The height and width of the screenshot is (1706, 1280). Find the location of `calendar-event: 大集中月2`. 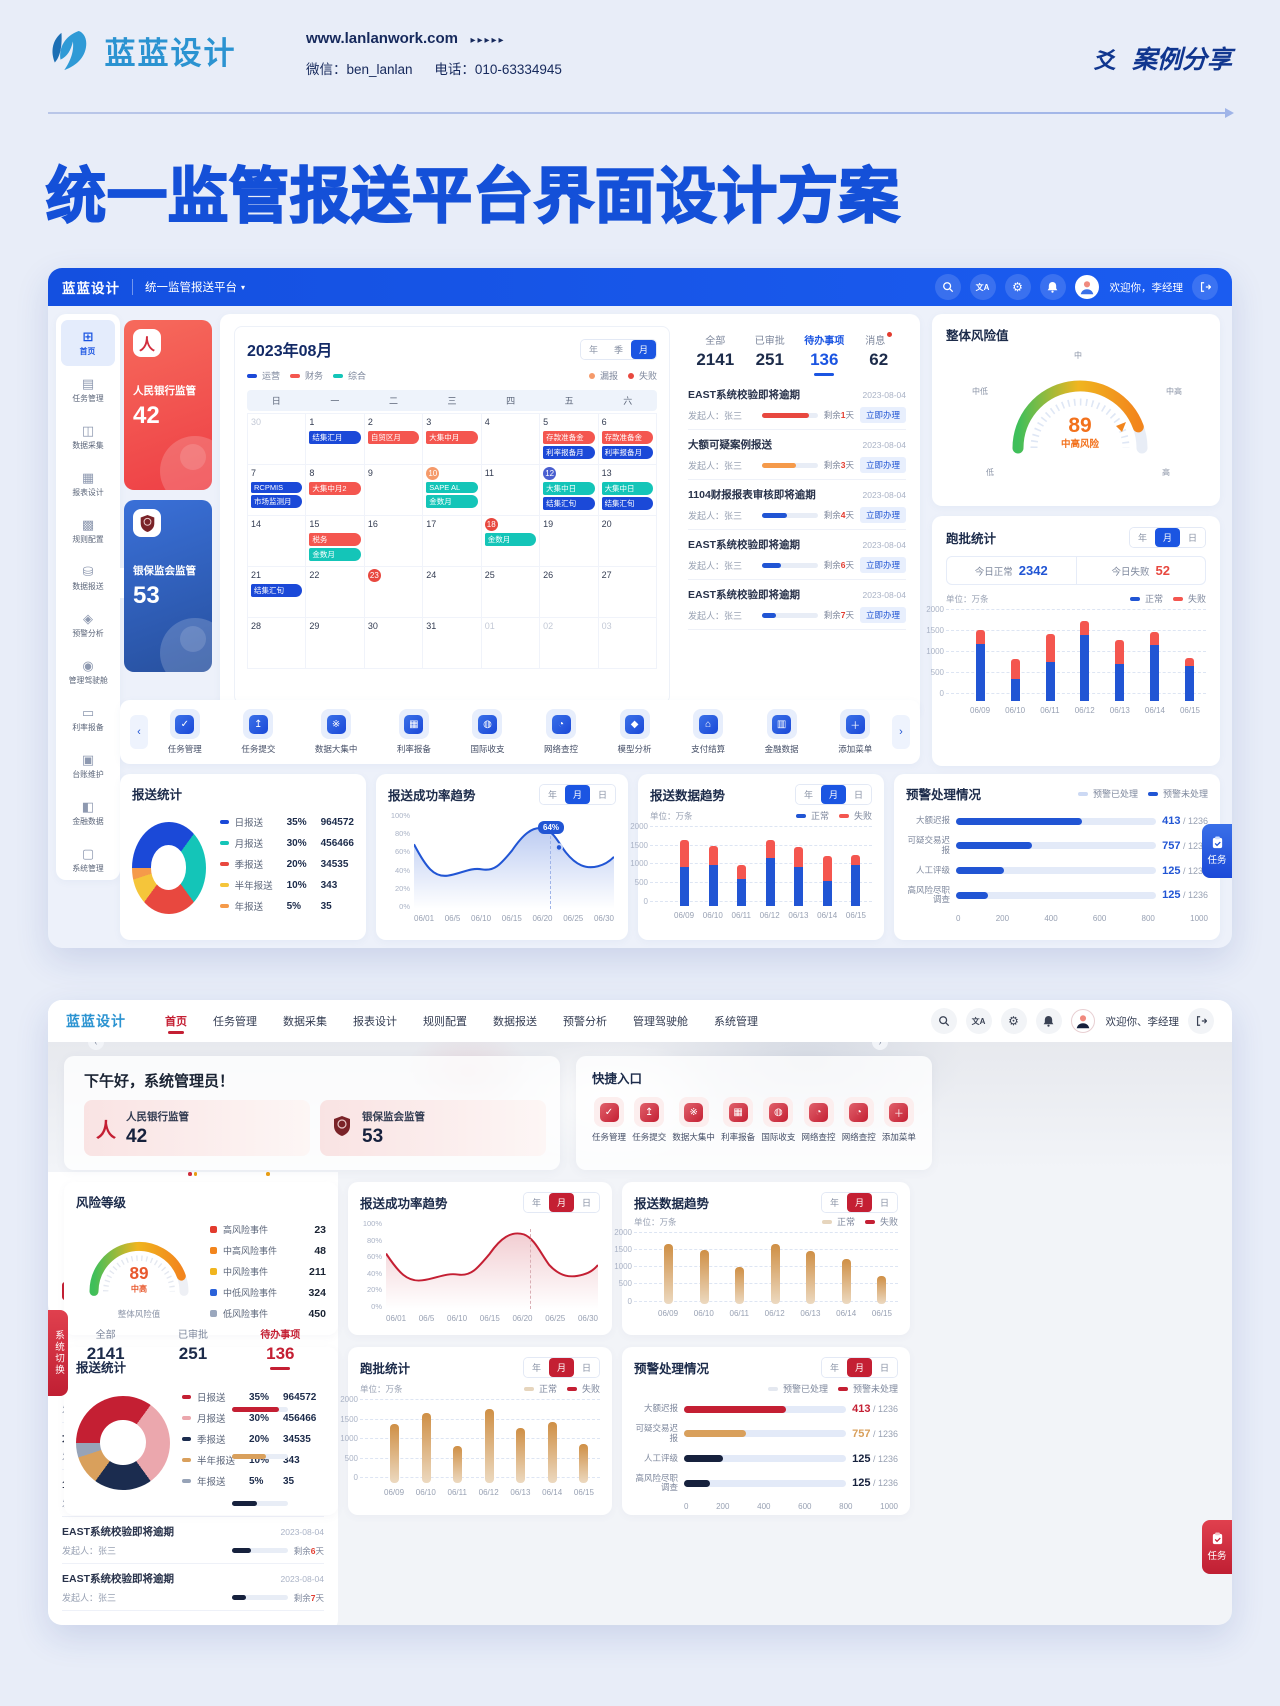

calendar-event: 大集中月2 is located at coordinates (335, 488).